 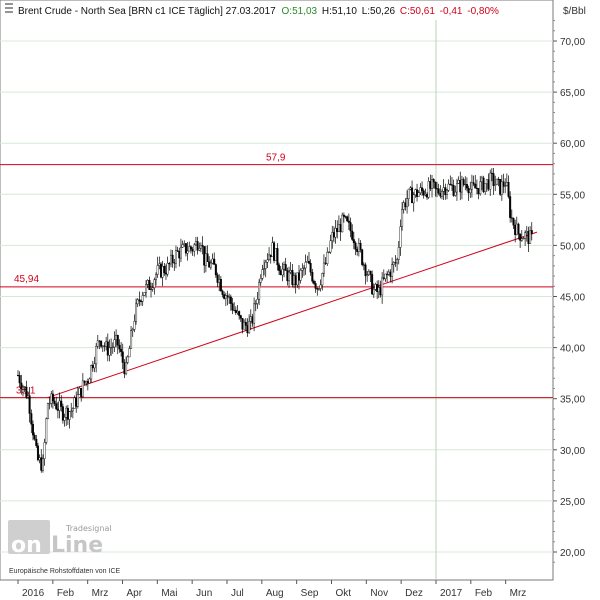 What do you see at coordinates (379, 11) in the screenshot?
I see `header-low: L:50,26` at bounding box center [379, 11].